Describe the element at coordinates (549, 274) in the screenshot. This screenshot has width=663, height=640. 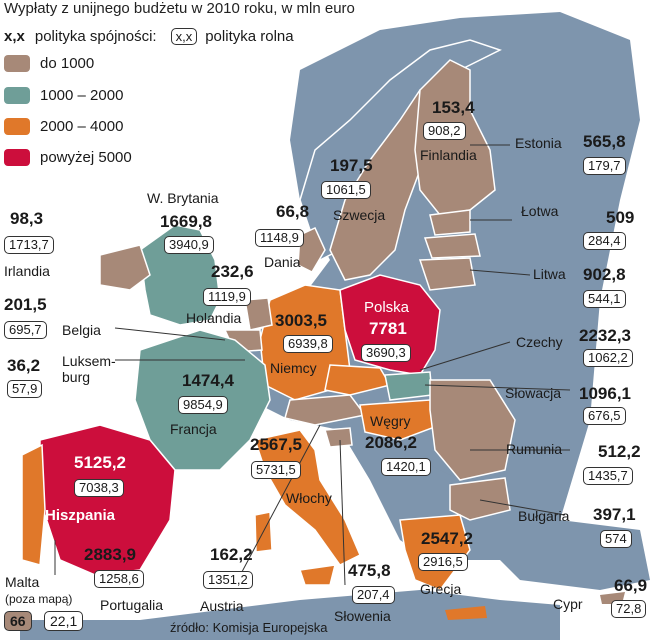
I see `litwa-name: Litwa` at that location.